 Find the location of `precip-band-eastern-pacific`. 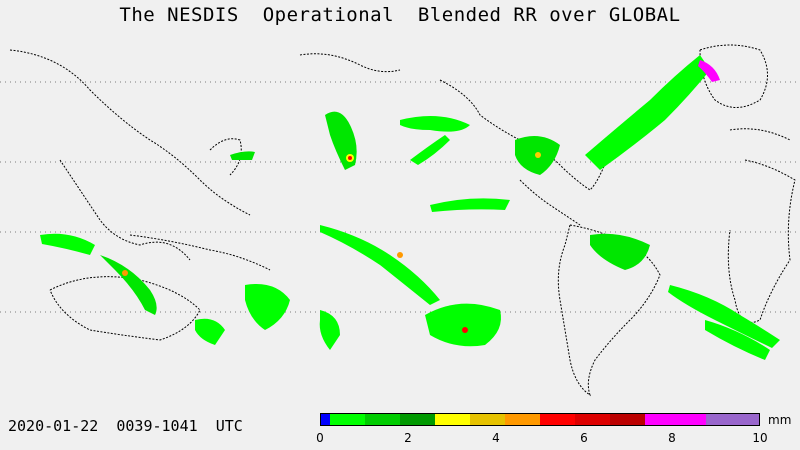

precip-band-eastern-pacific is located at coordinates (470, 205).